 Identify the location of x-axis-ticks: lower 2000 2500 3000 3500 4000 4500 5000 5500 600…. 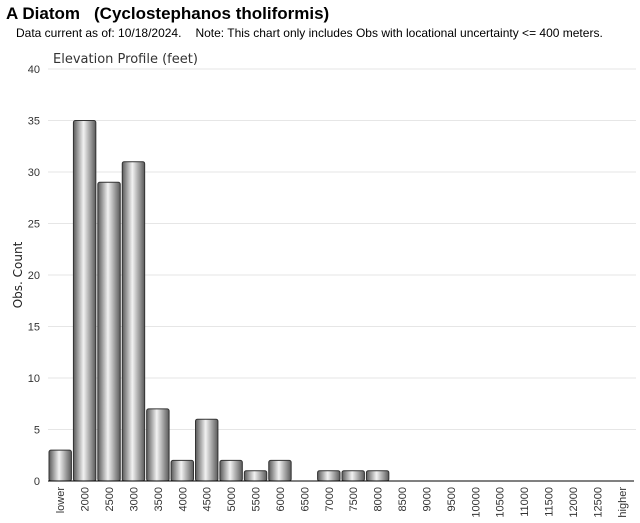
(342, 502).